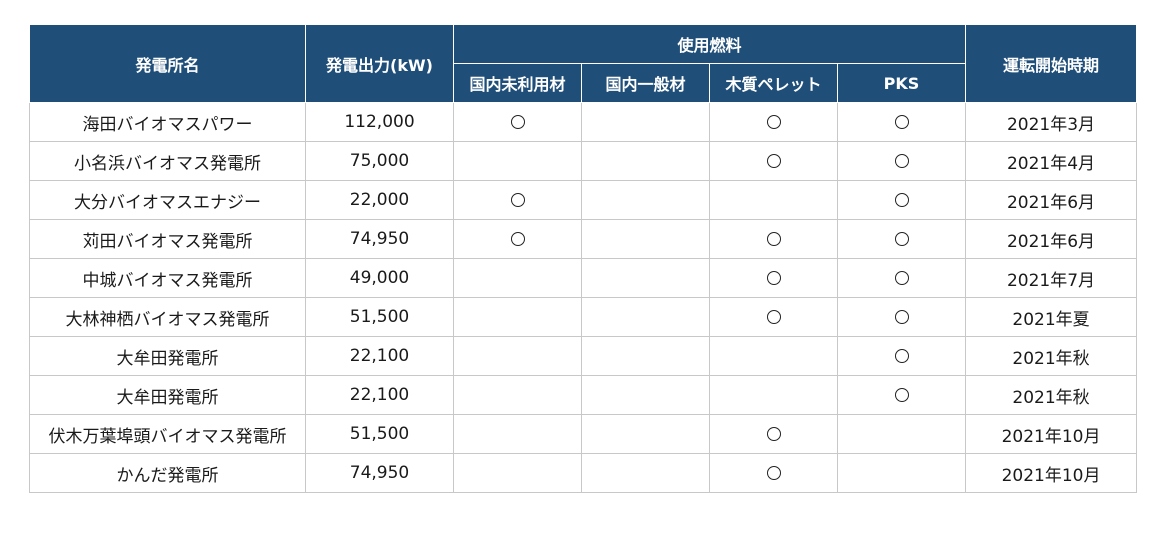 This screenshot has width=1164, height=538. What do you see at coordinates (1051, 161) in the screenshot?
I see `cell-start-period: 2021年4月` at bounding box center [1051, 161].